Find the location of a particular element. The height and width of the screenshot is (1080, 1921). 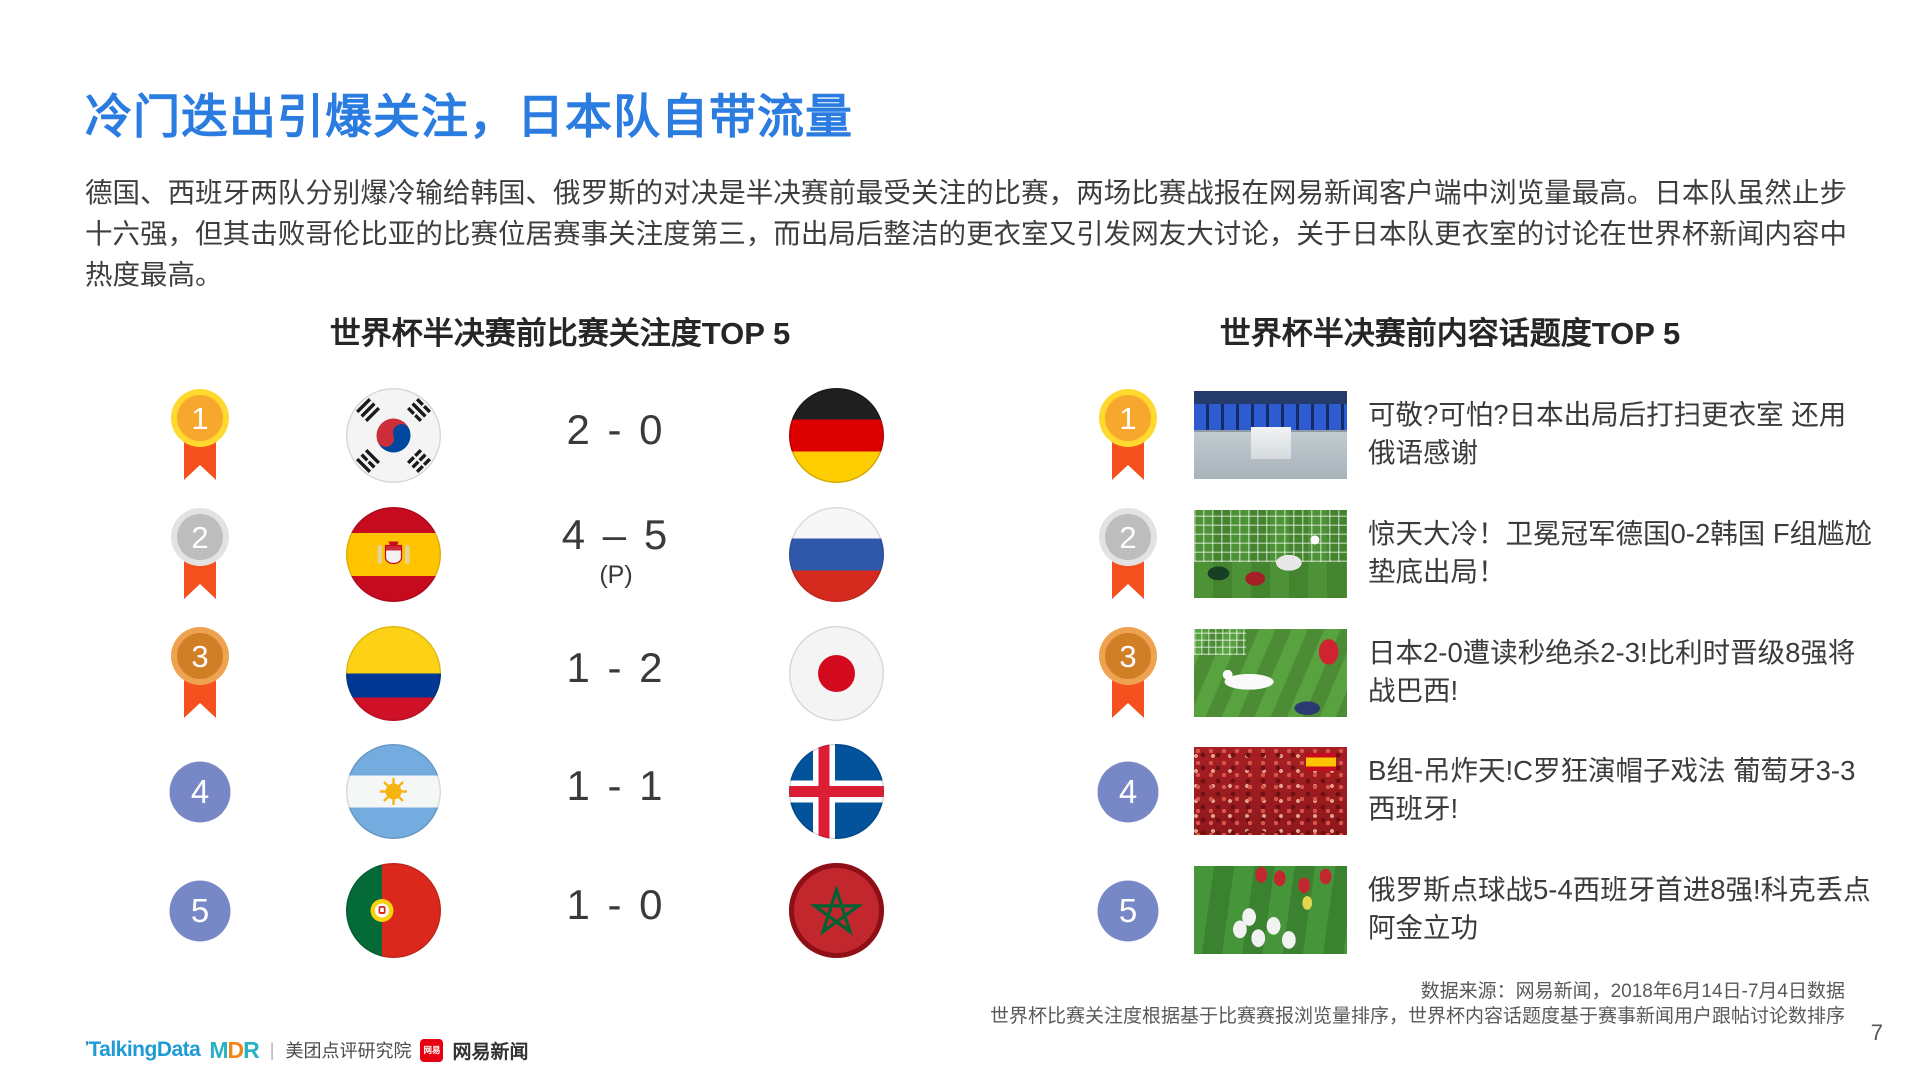

mdr-logo-icon: MDR is located at coordinates (234, 1049).